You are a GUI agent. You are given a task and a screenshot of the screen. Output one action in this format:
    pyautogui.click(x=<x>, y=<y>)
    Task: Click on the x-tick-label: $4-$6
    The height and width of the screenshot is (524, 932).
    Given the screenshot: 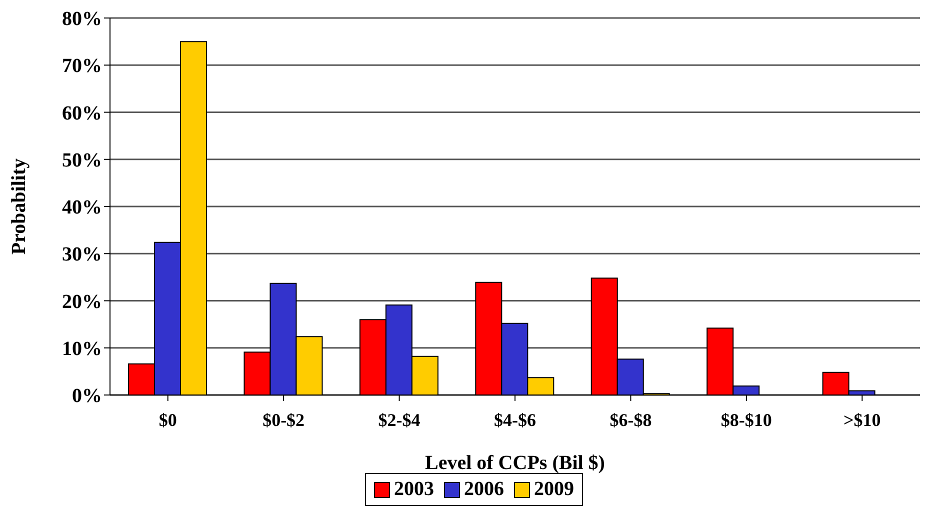 What is the action you would take?
    pyautogui.click(x=515, y=420)
    